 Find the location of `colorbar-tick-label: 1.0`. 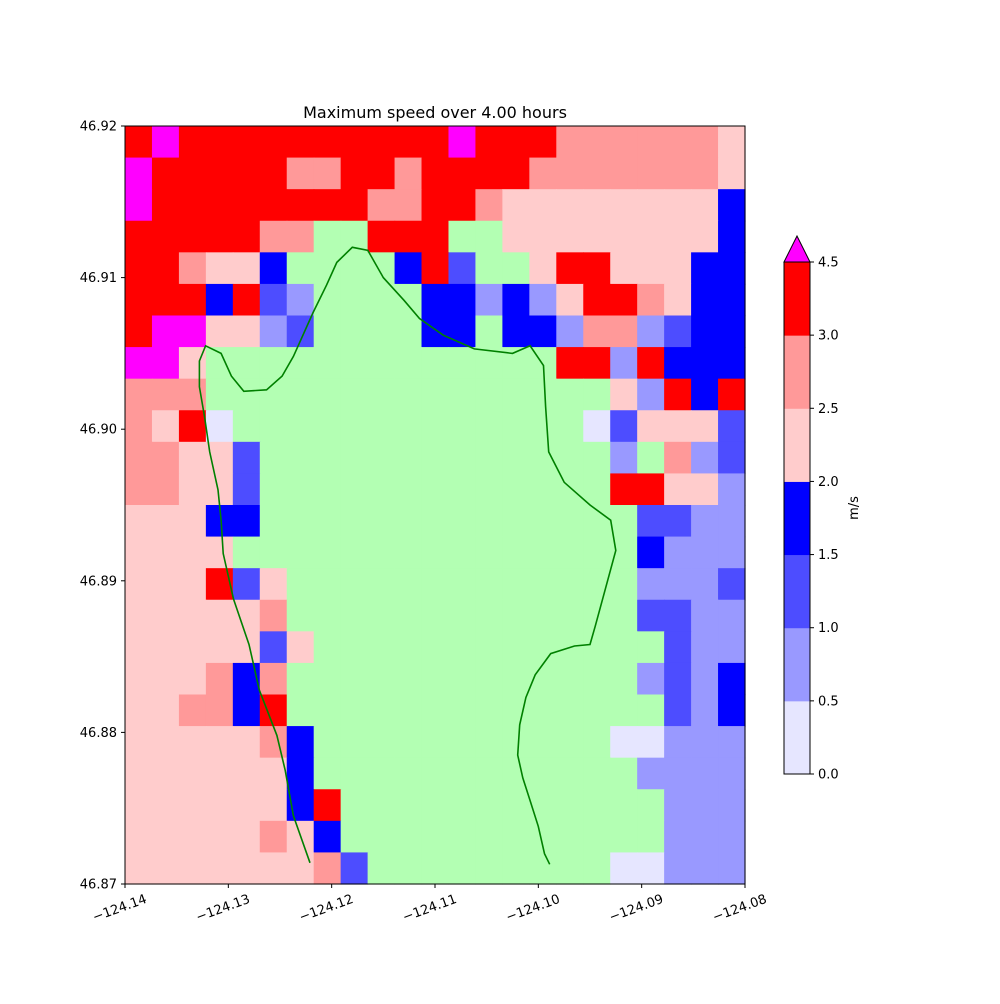

colorbar-tick-label: 1.0 is located at coordinates (828, 628).